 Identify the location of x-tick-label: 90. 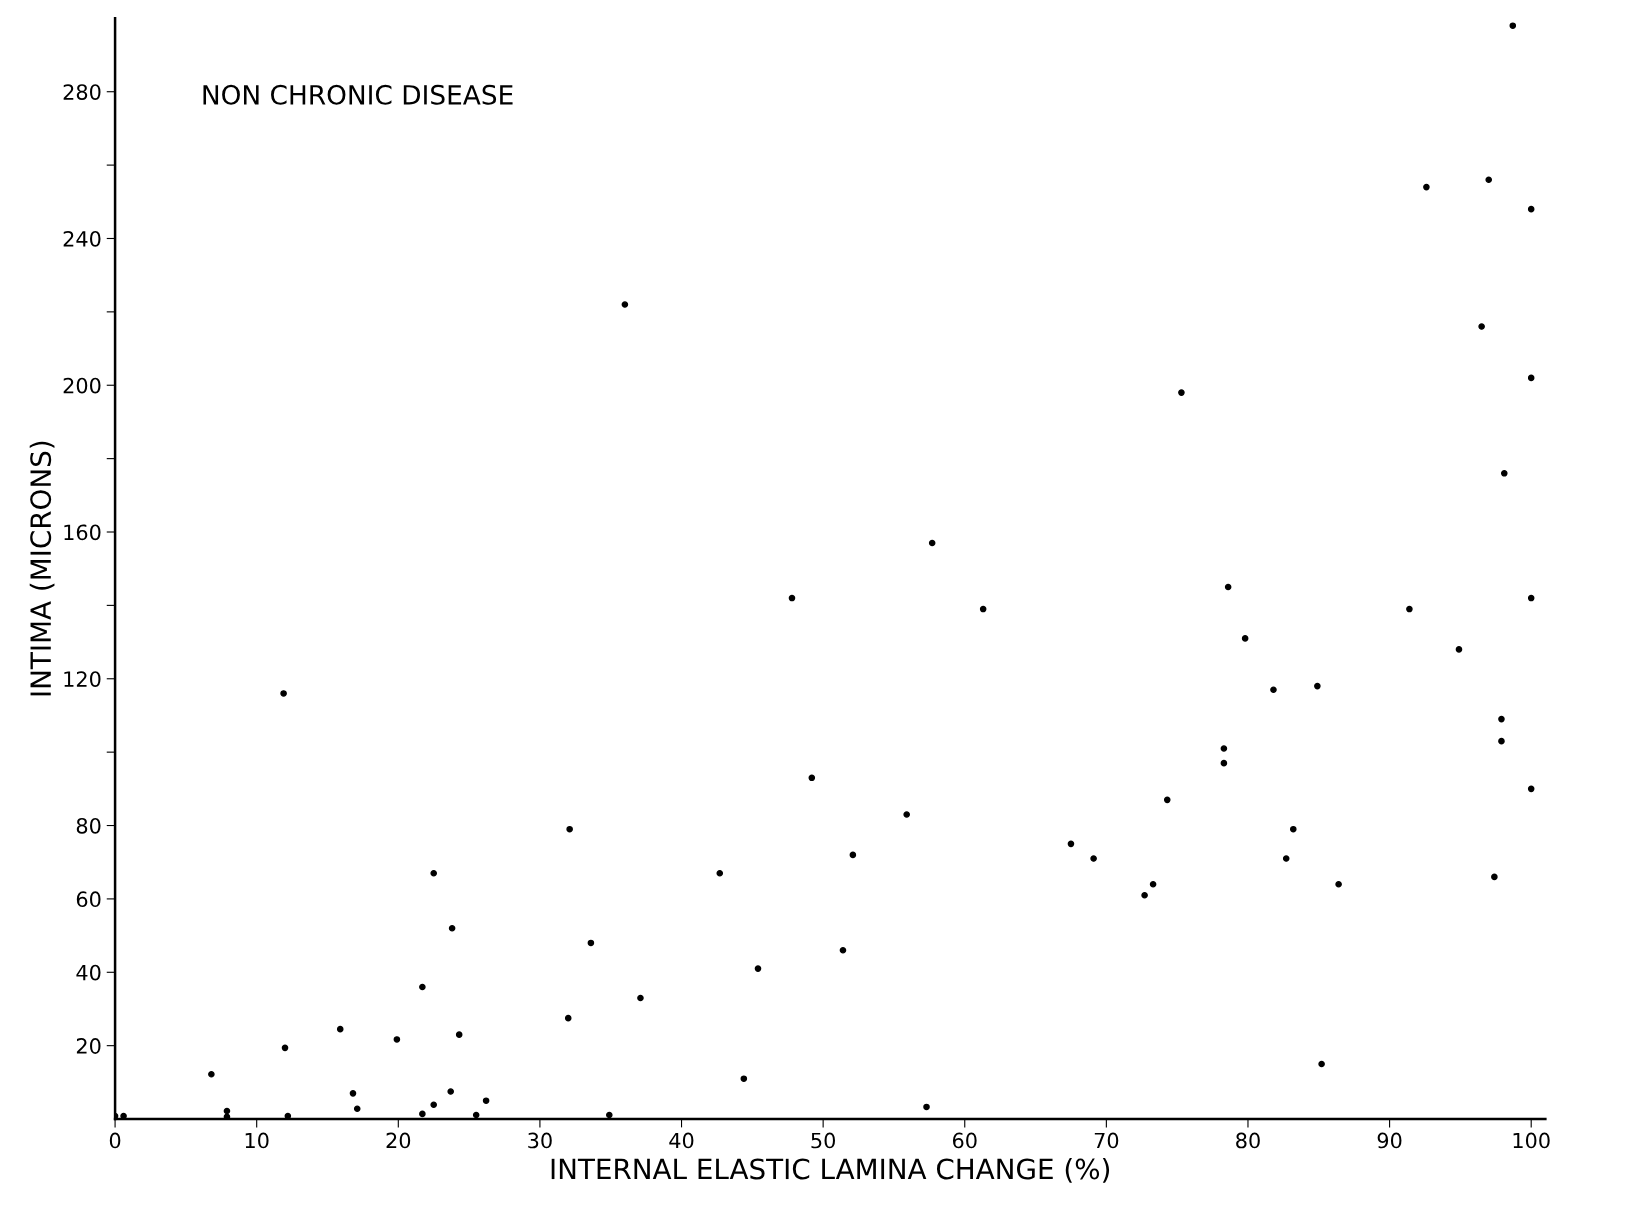
(1389, 1140).